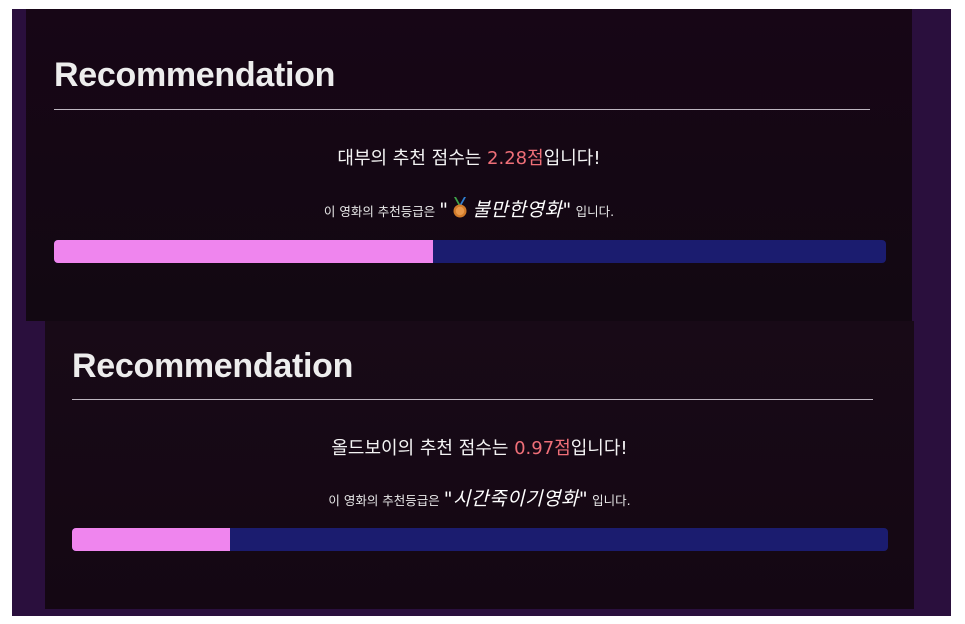 The image size is (965, 624). I want to click on grade-name: 시간죽이기영화, so click(516, 499).